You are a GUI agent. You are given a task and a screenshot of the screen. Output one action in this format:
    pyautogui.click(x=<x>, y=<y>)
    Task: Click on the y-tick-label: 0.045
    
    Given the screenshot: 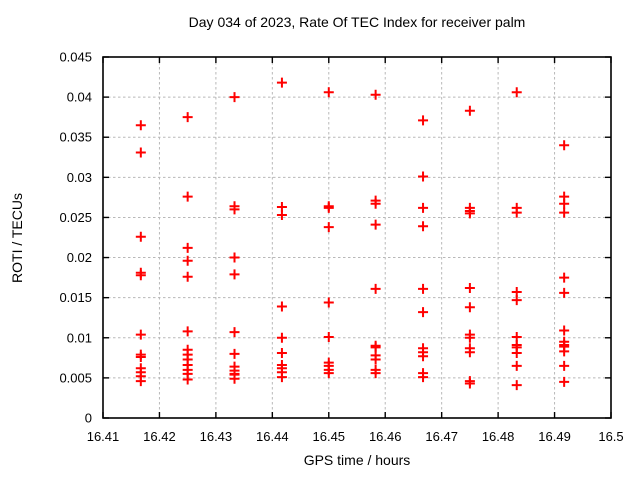 What is the action you would take?
    pyautogui.click(x=75, y=57)
    